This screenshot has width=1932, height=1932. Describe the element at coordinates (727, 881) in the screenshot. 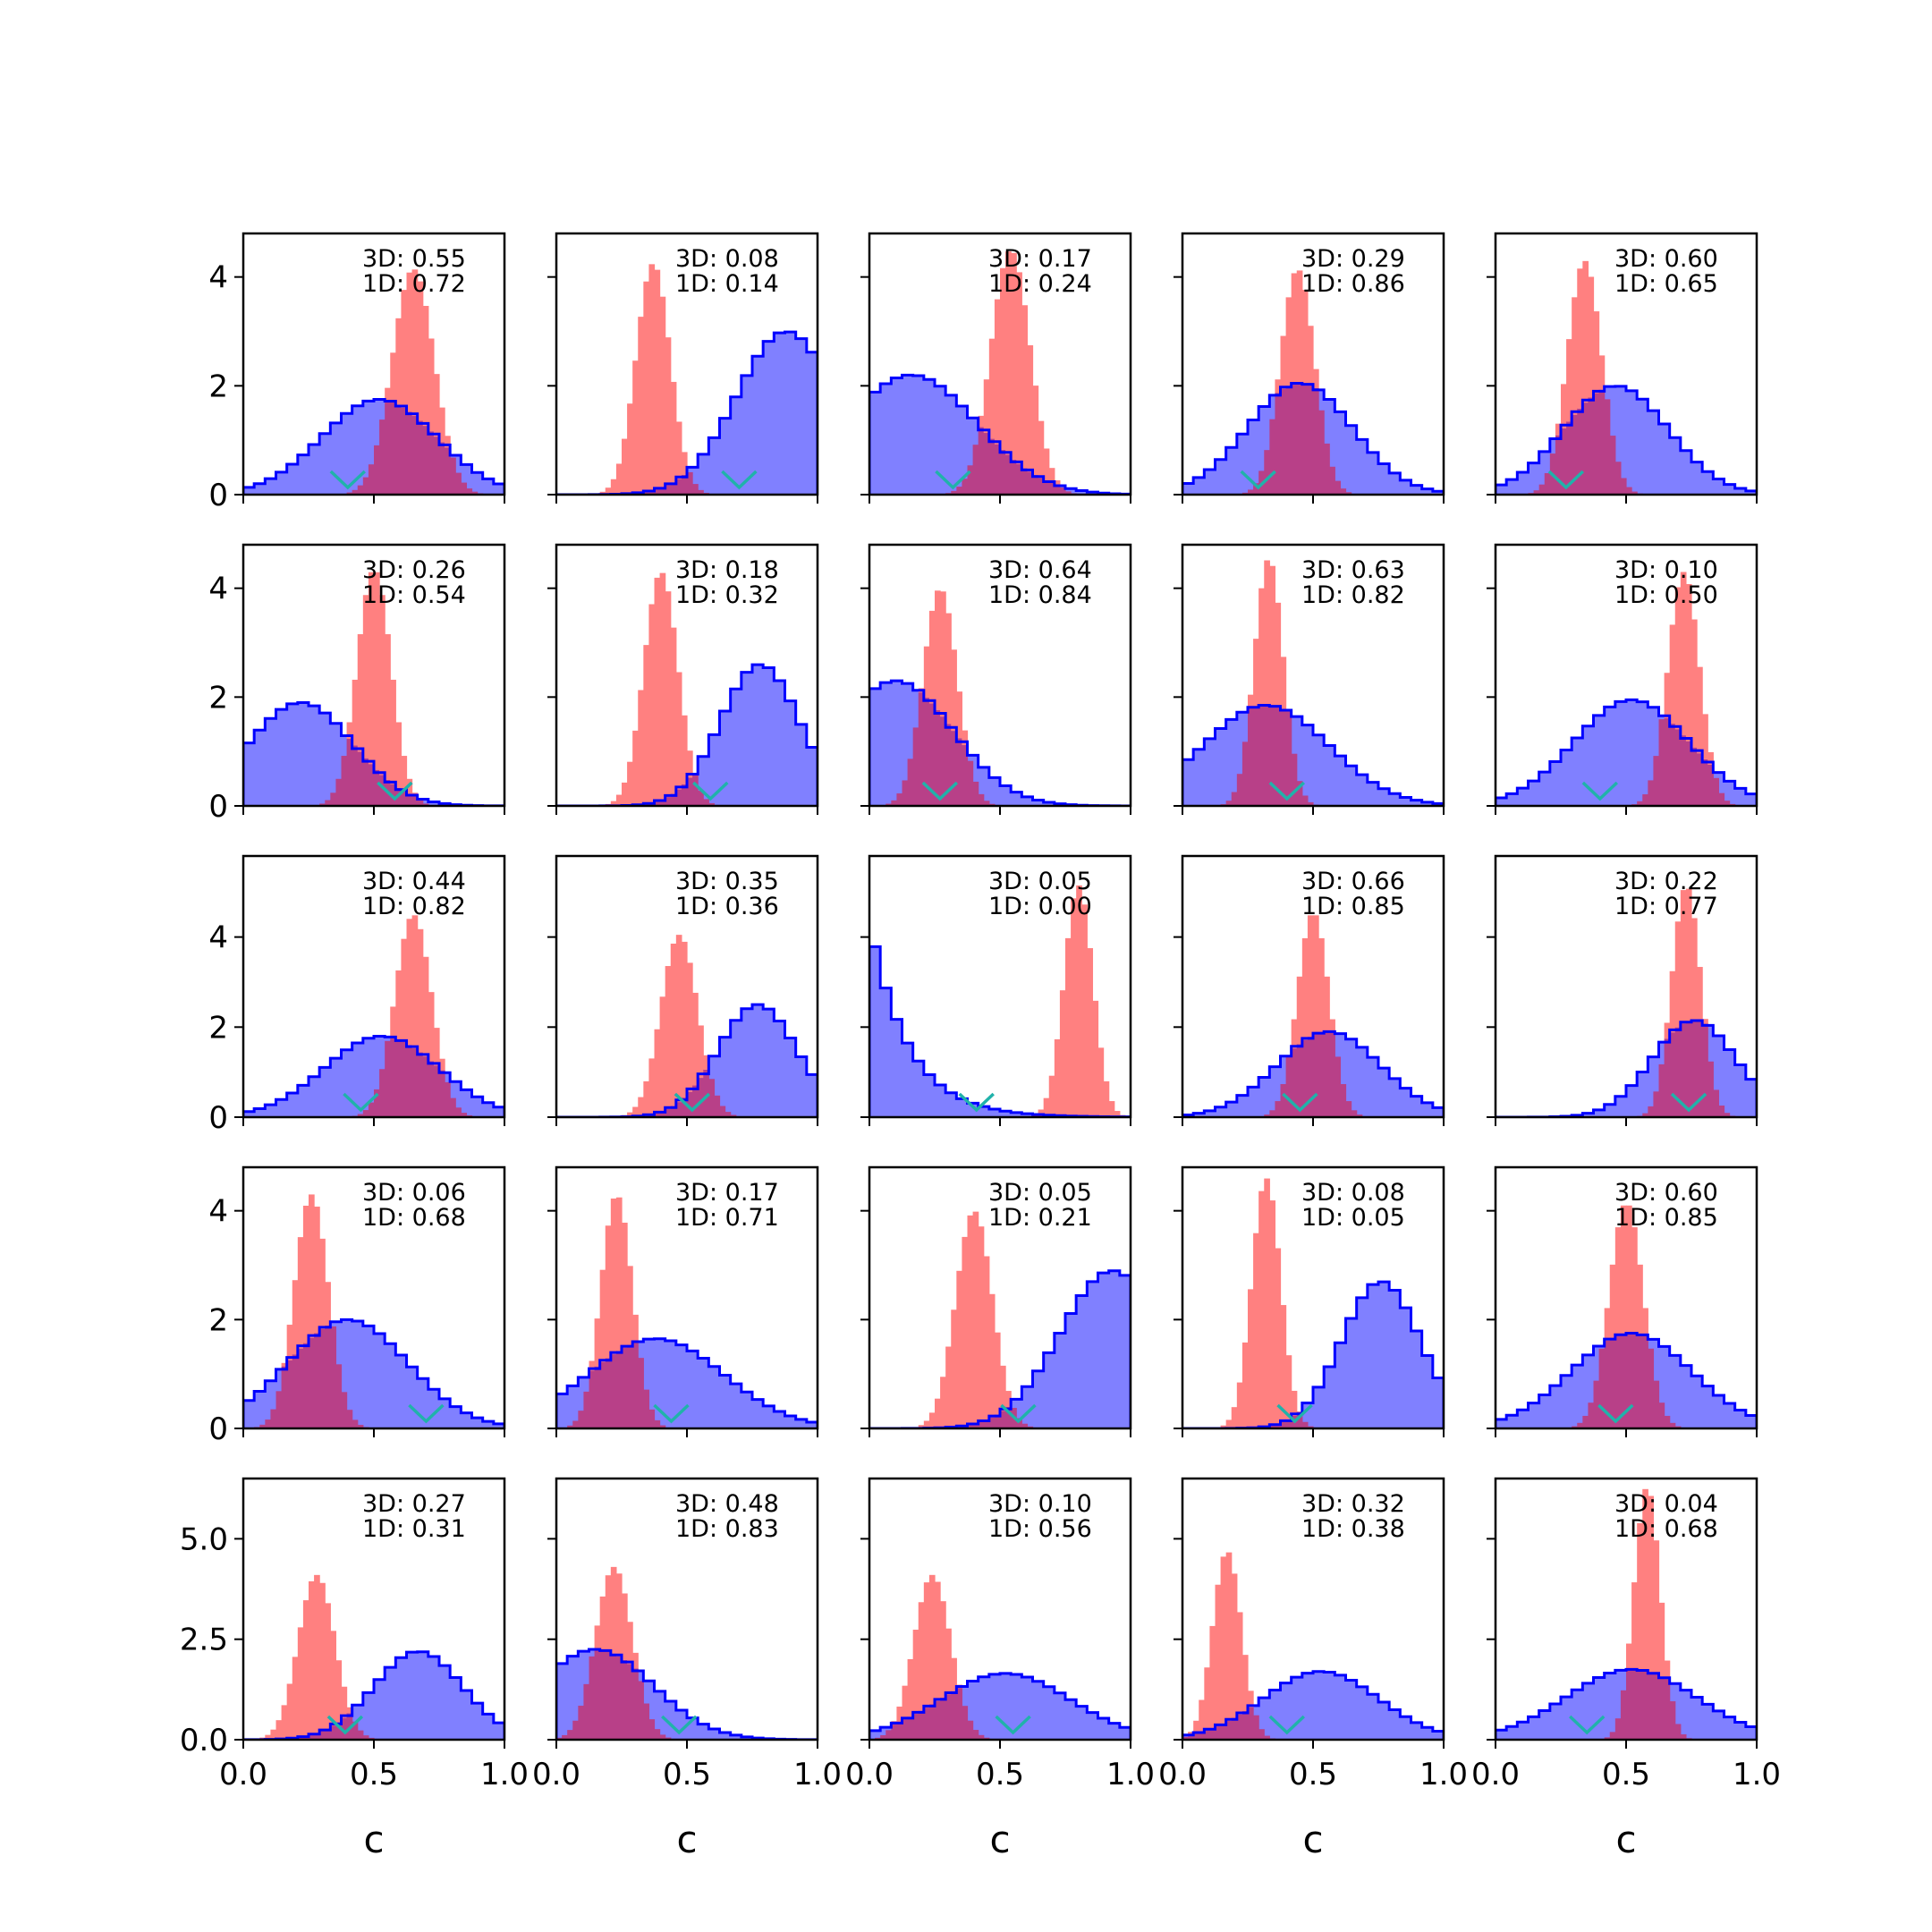

I see `annotation-3d: 3D: 0.35` at that location.